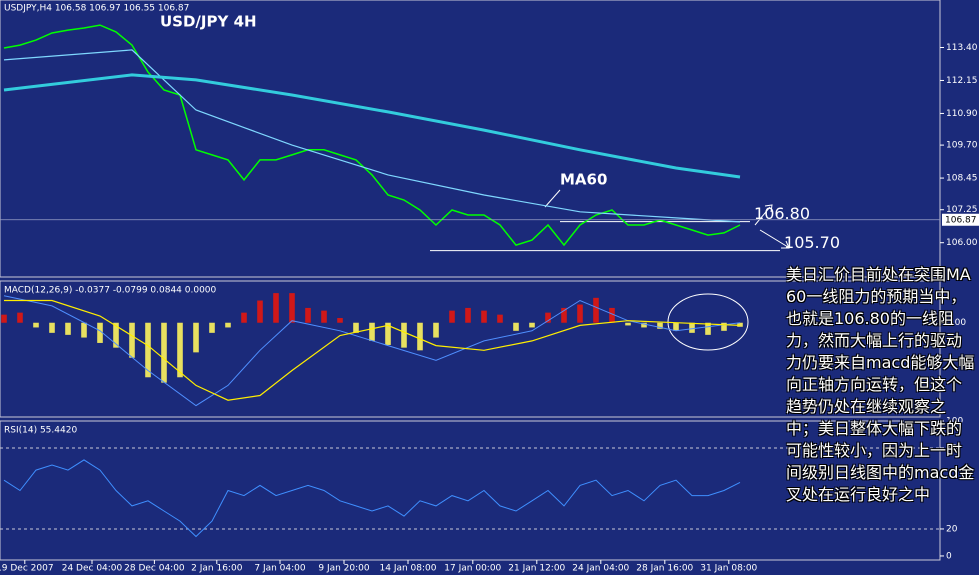 This screenshot has height=575, width=979. What do you see at coordinates (27, 569) in the screenshot?
I see `x-tick-label: 19 Dec 2007` at bounding box center [27, 569].